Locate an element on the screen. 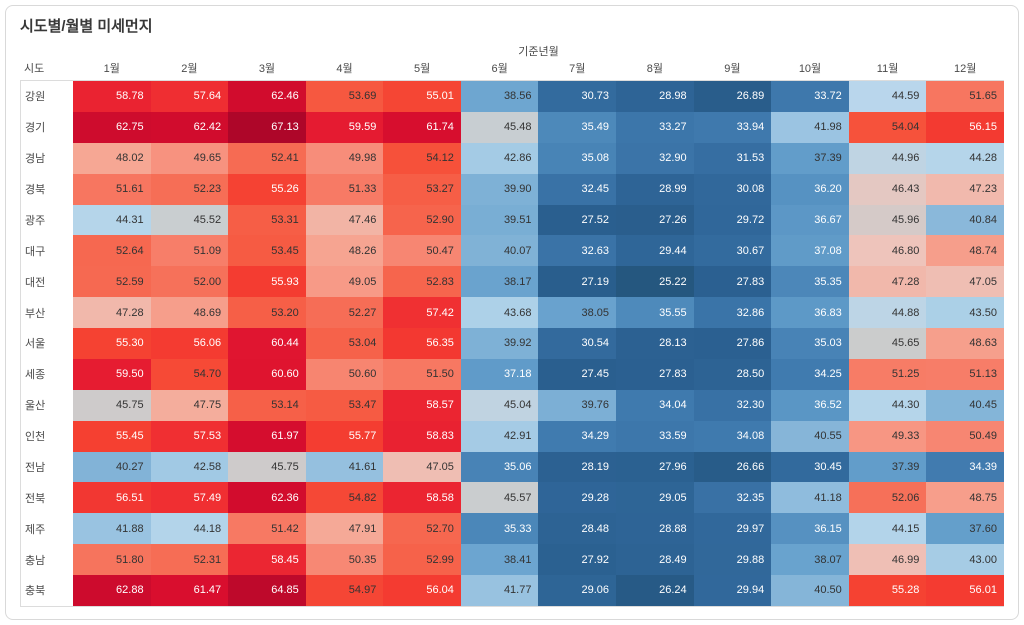  heatmap-cell: 49.98 is located at coordinates (344, 158).